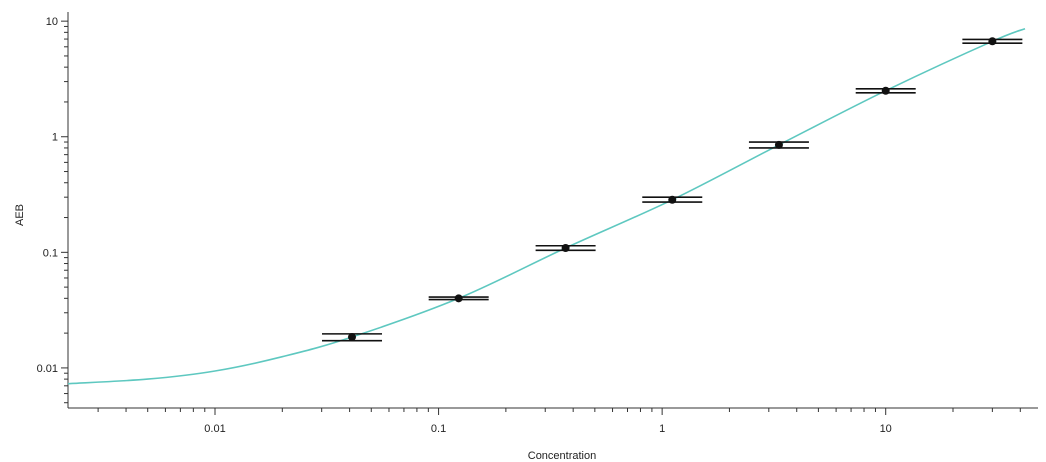 The height and width of the screenshot is (462, 1046). I want to click on x-tick-label: 10, so click(886, 429).